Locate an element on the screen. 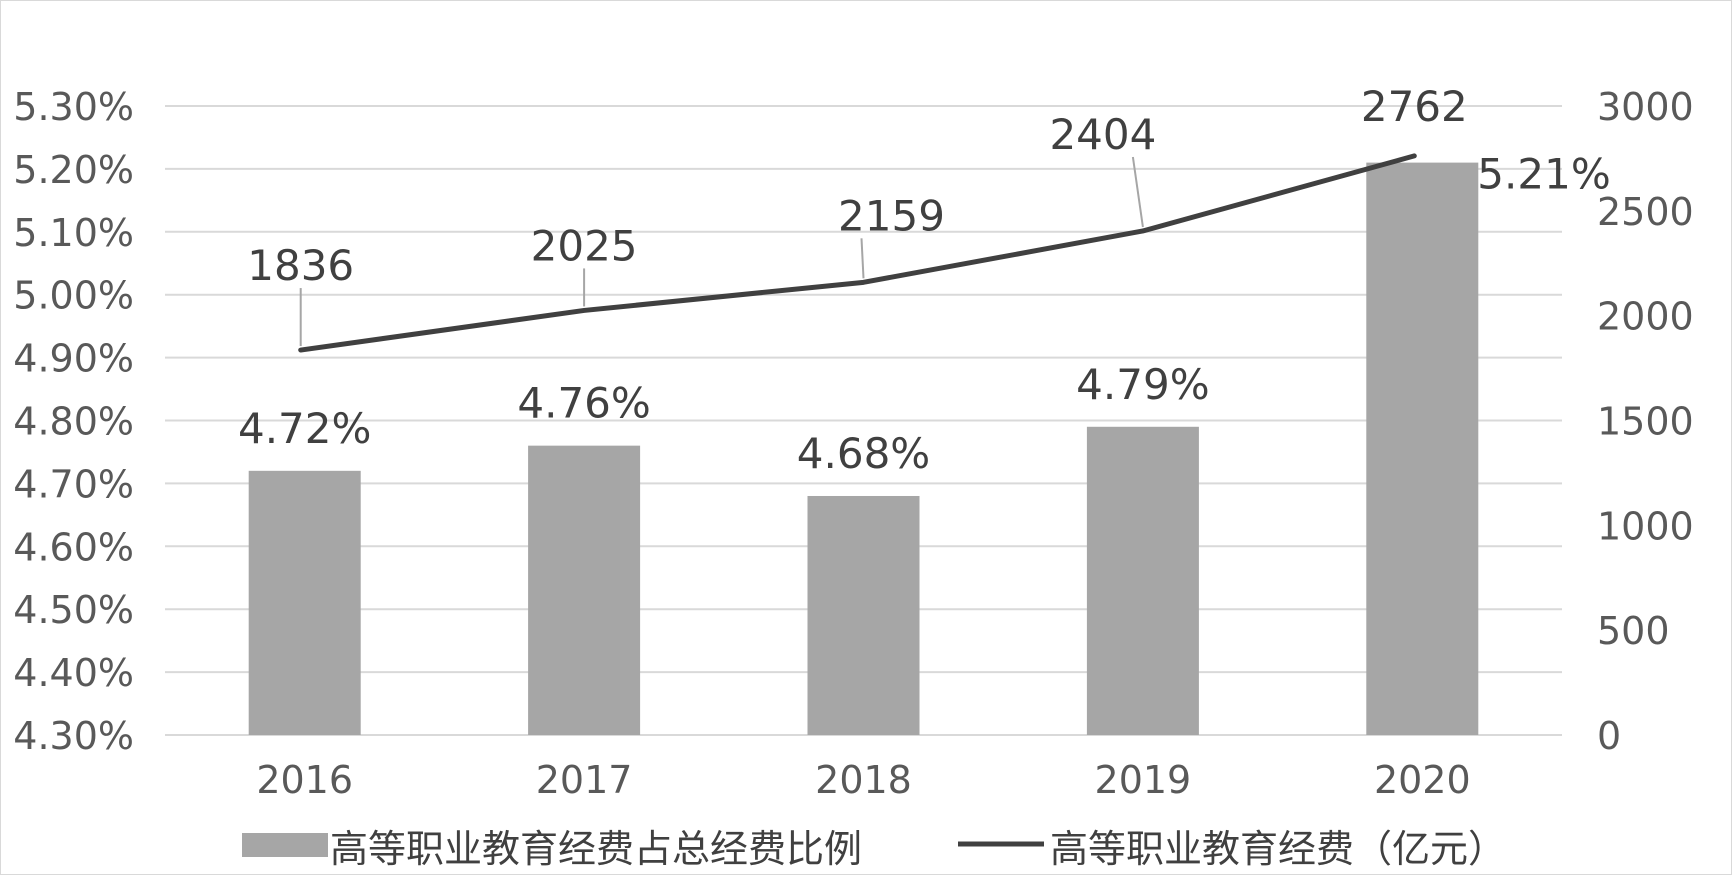 Image resolution: width=1732 pixels, height=875 pixels. x-axis-tick-label: 2016 is located at coordinates (304, 780).